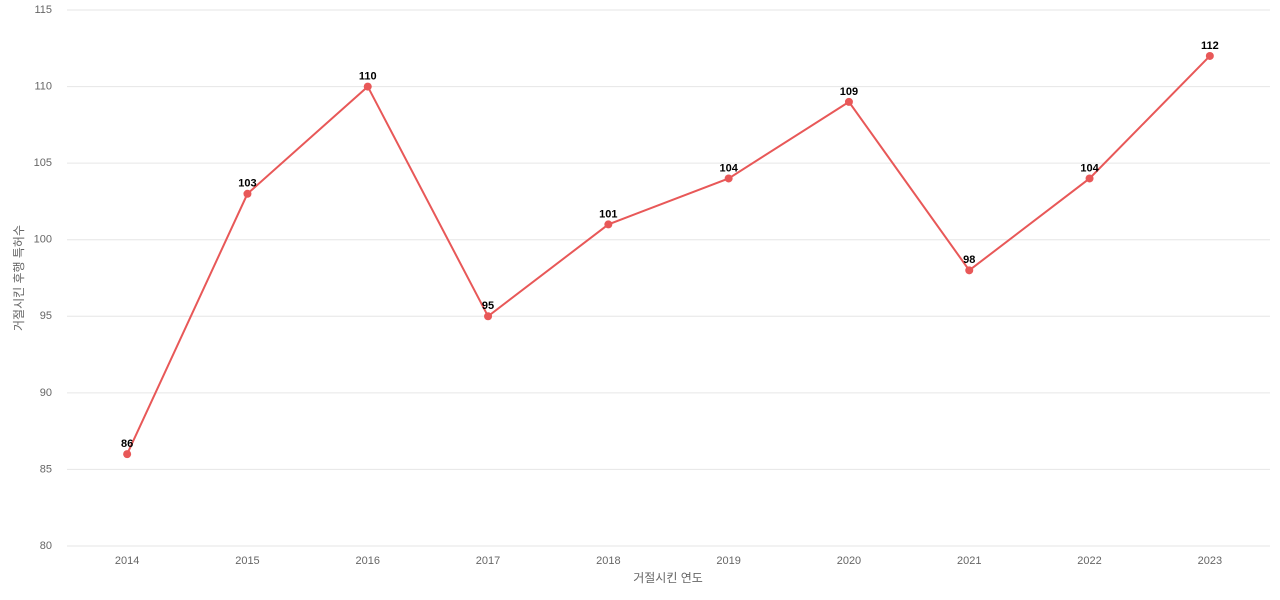 The width and height of the screenshot is (1280, 600). What do you see at coordinates (127, 561) in the screenshot?
I see `x-tick-label: 2014` at bounding box center [127, 561].